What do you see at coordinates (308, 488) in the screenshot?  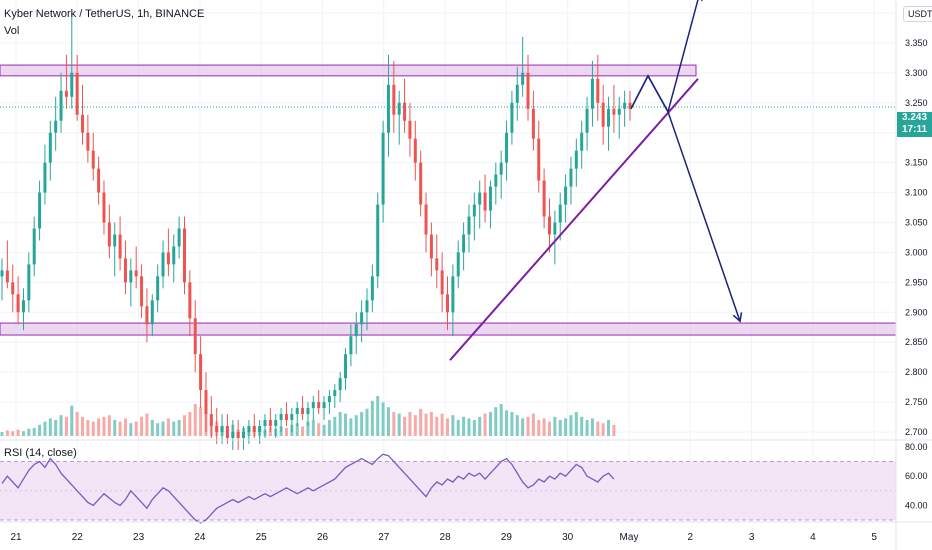 I see `rsi-line` at bounding box center [308, 488].